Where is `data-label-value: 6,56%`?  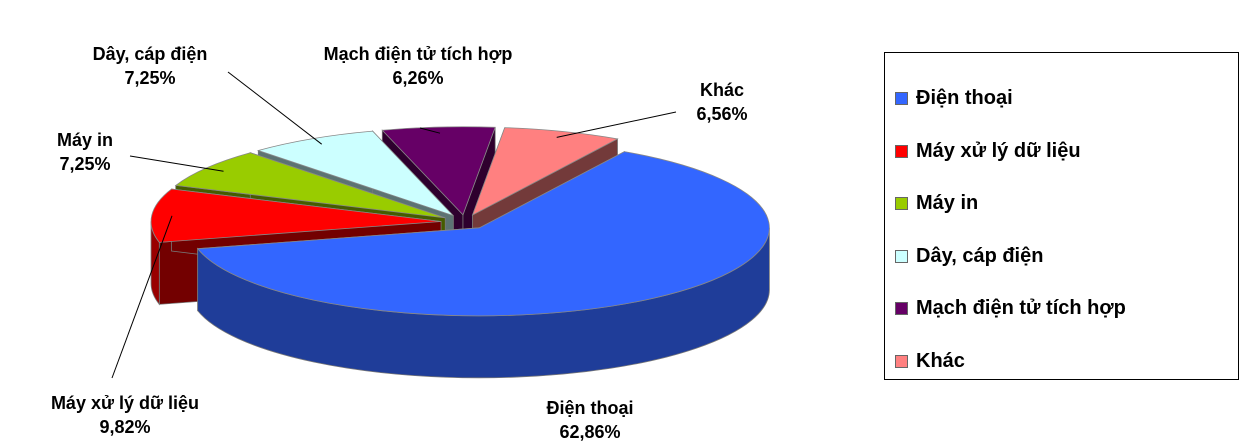
data-label-value: 6,56% is located at coordinates (722, 114).